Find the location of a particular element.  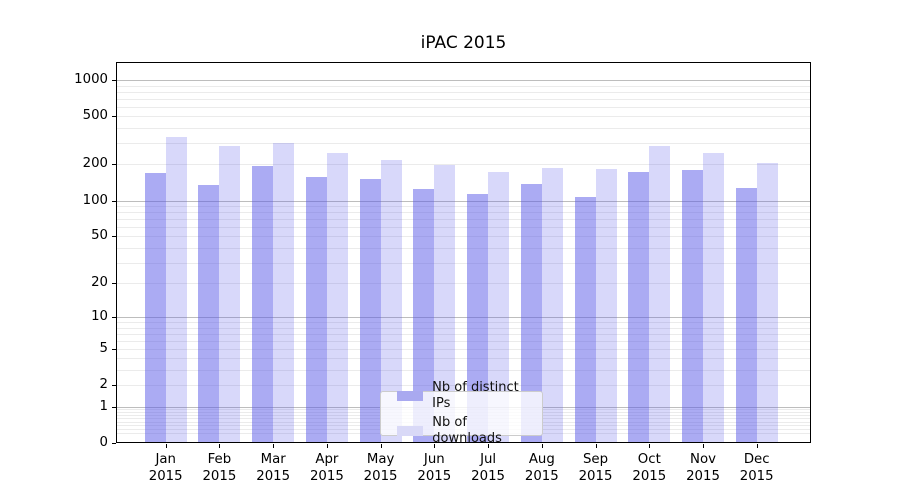

x-tick-label: Jun 2015 is located at coordinates (434, 468).